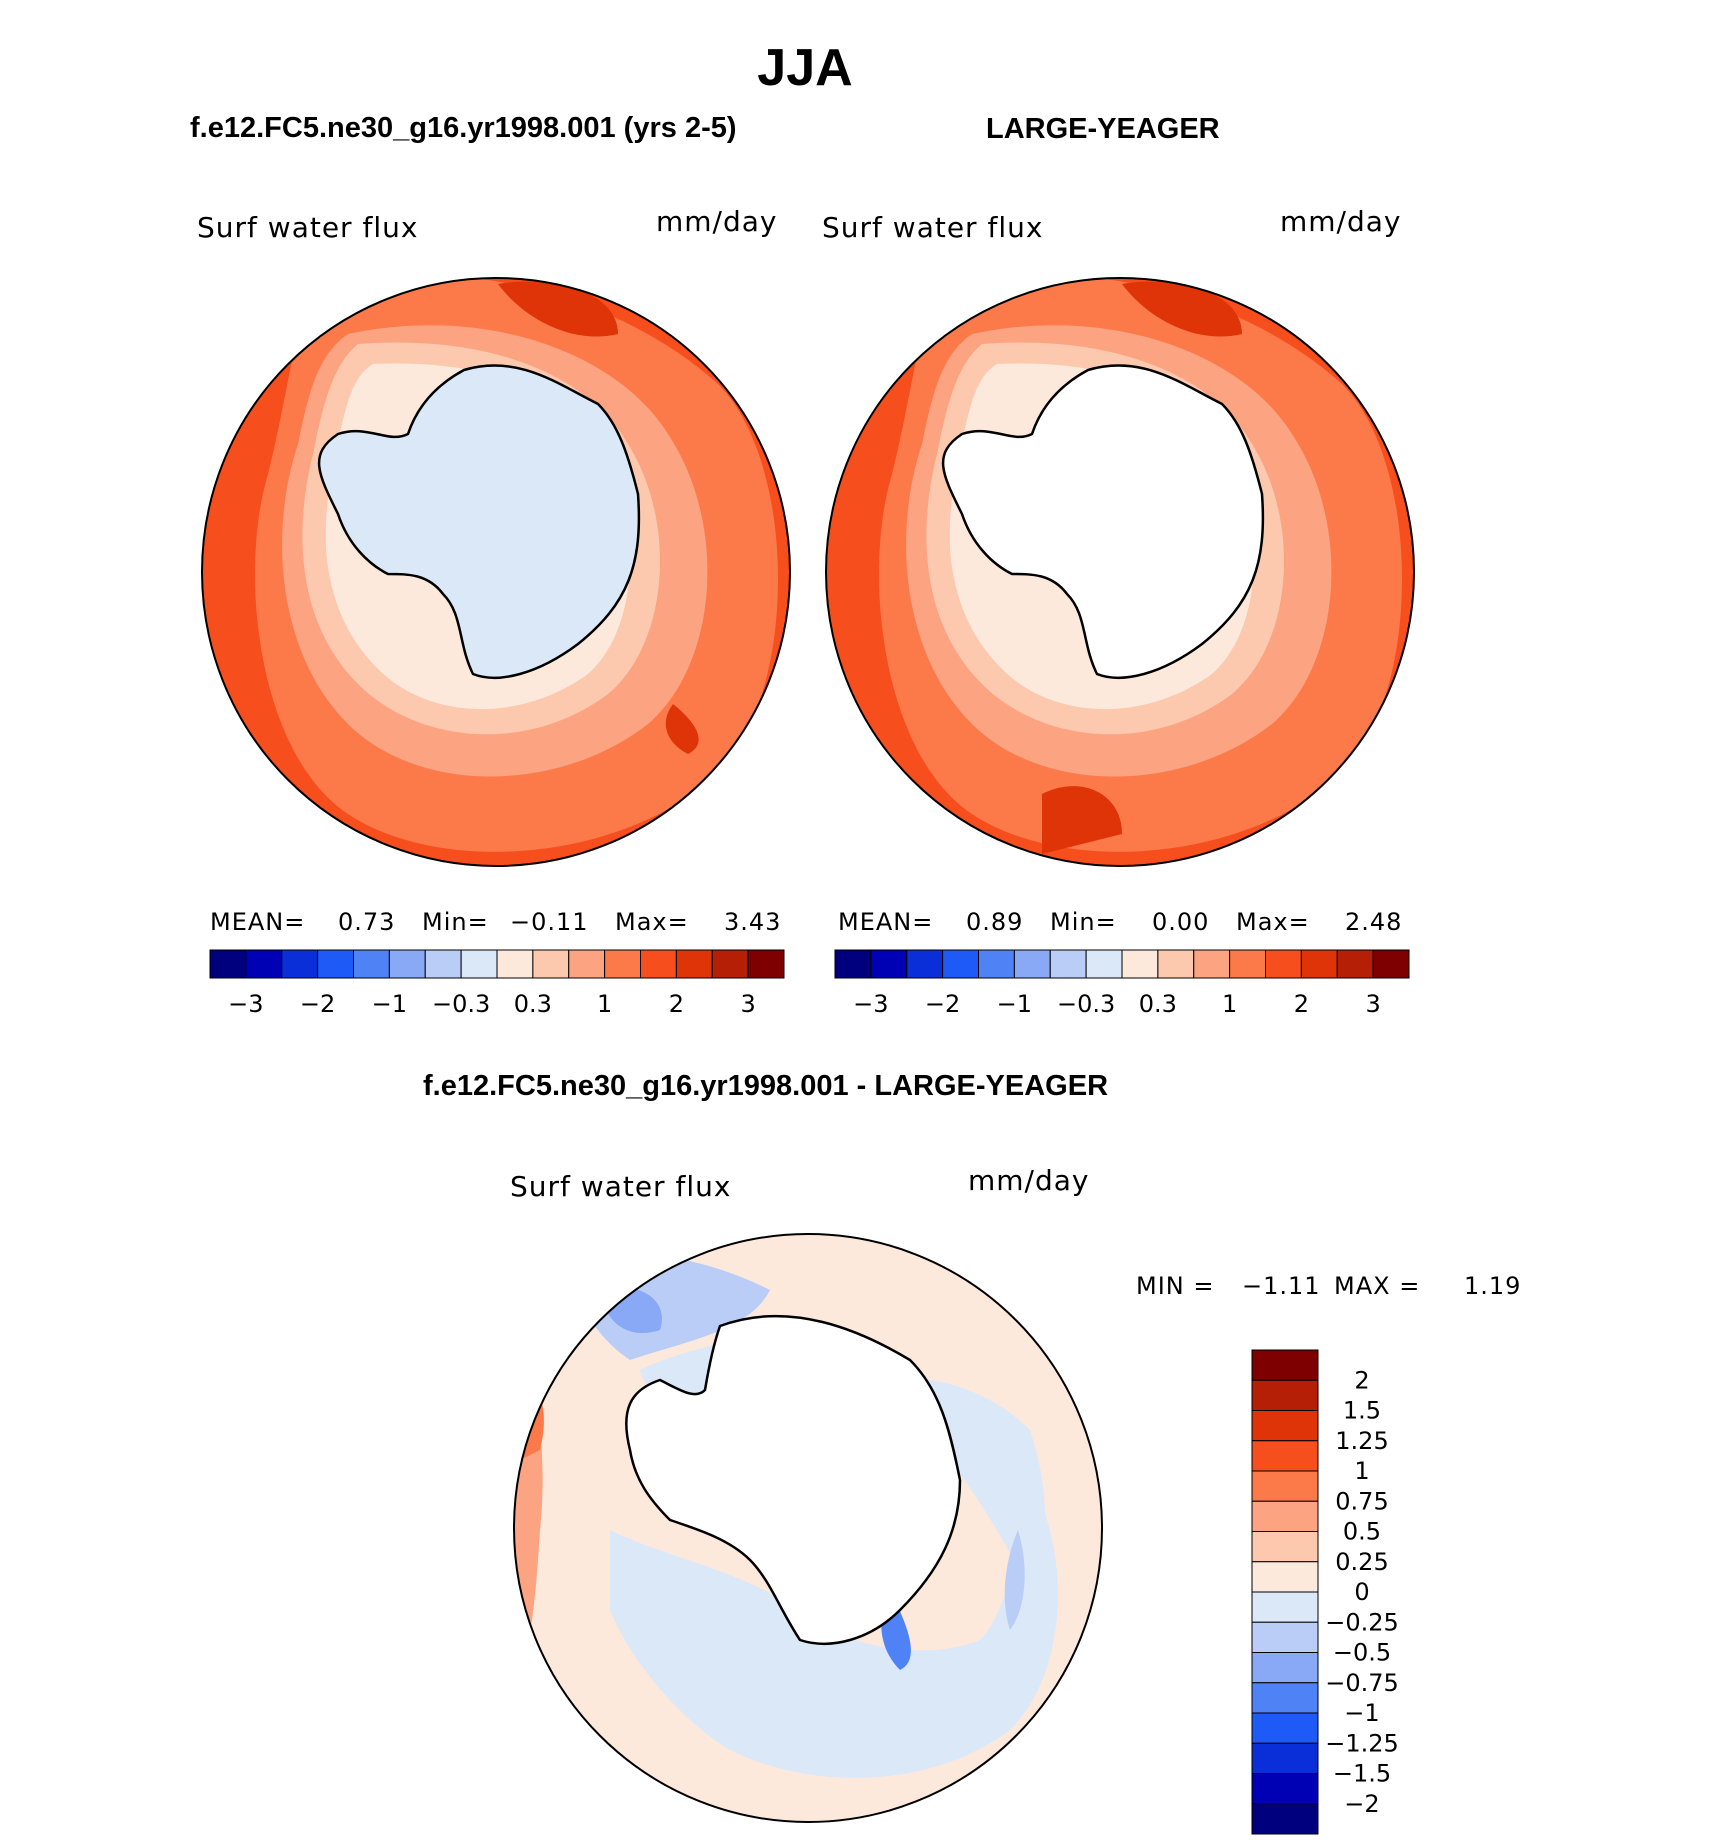 This screenshot has width=1710, height=1840. Describe the element at coordinates (1120, 572) in the screenshot. I see `panel-2-map` at that location.